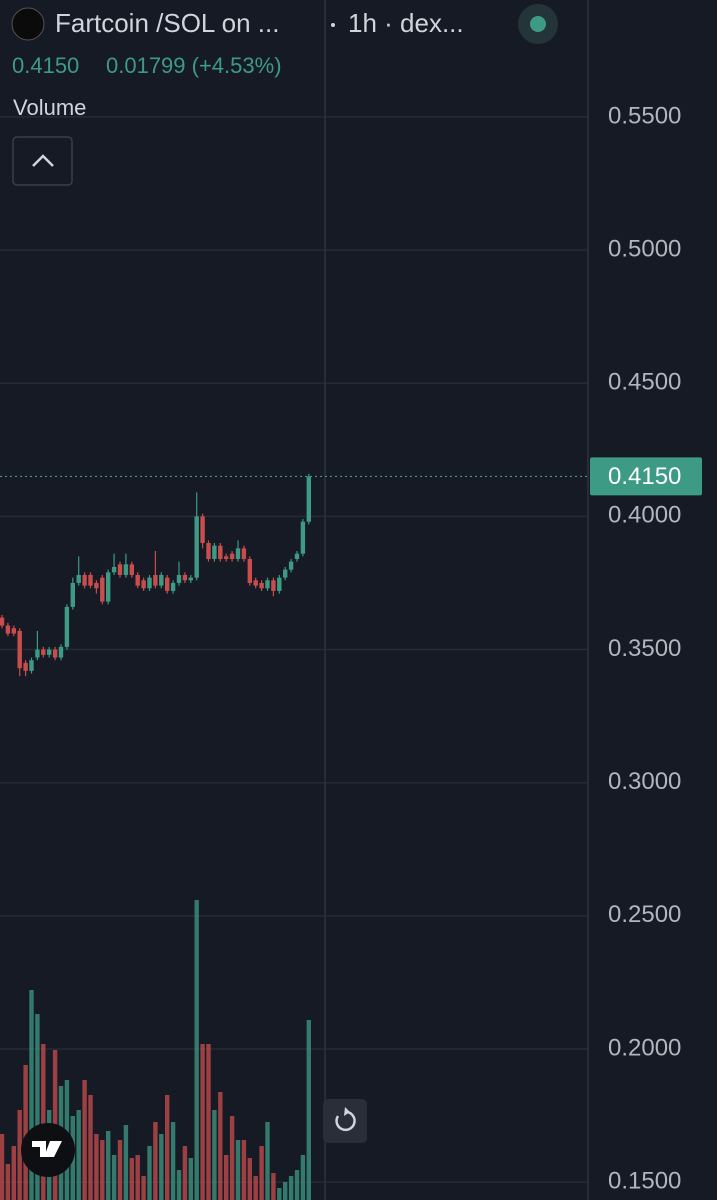  Describe the element at coordinates (644, 1047) in the screenshot. I see `y-tick-label: 0.2000` at that location.